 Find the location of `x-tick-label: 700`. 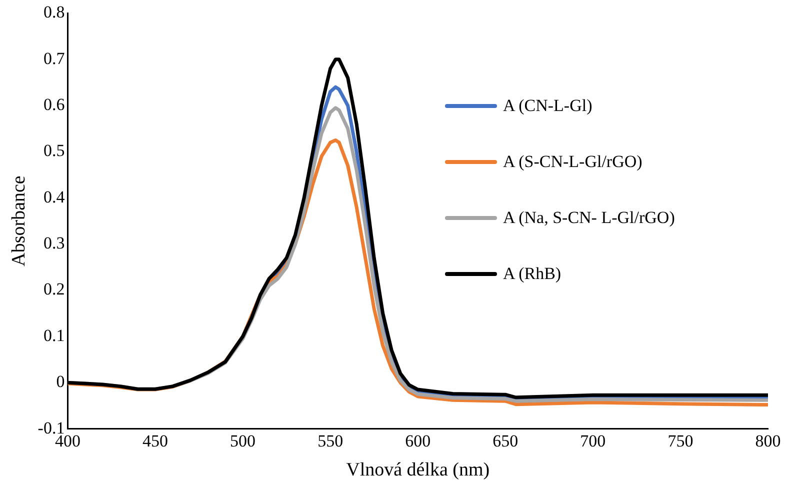

x-tick-label: 700 is located at coordinates (593, 440).